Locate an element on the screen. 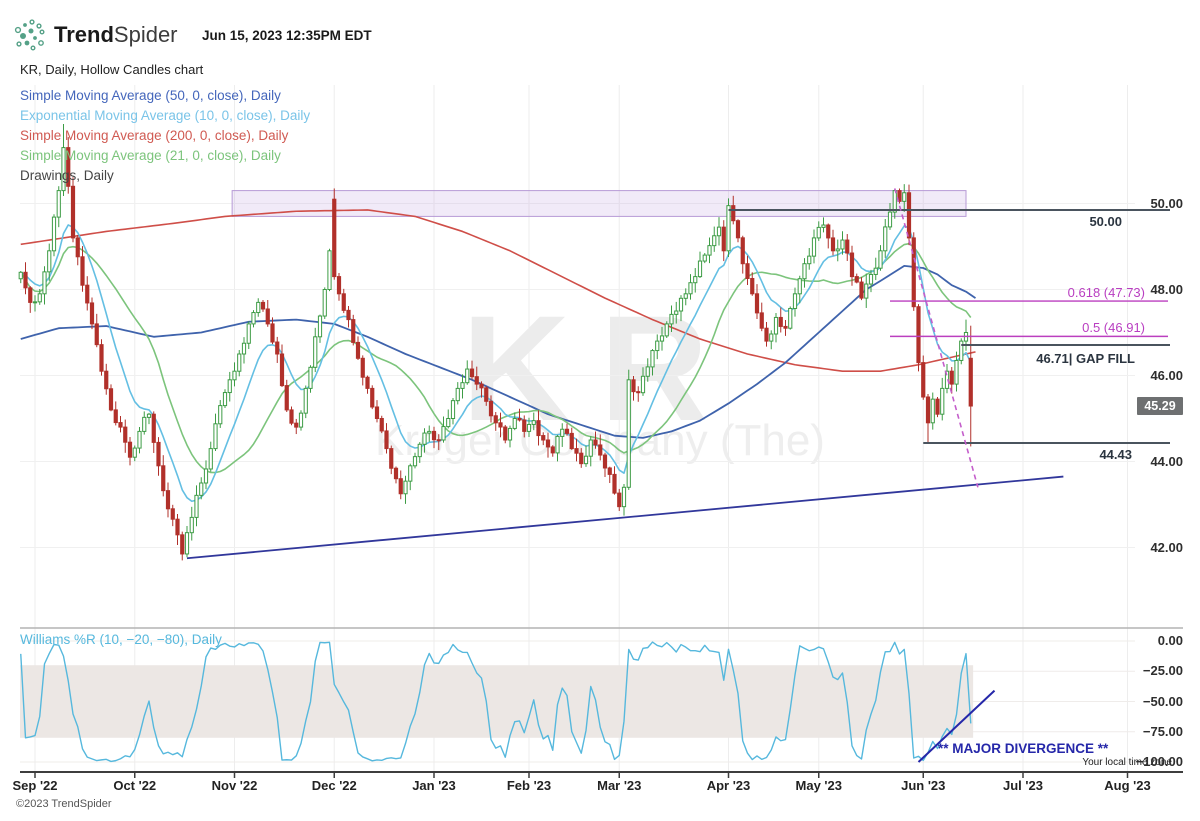  month-axis-label: Mar '23 is located at coordinates (619, 785).